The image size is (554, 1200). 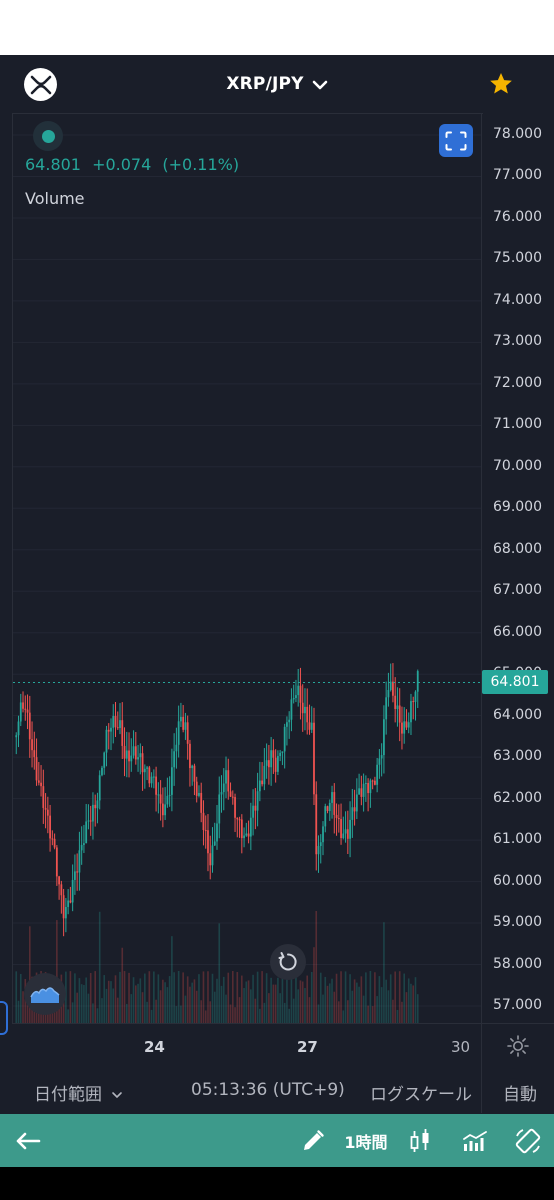 I want to click on x-tick-24: 24, so click(x=154, y=1047).